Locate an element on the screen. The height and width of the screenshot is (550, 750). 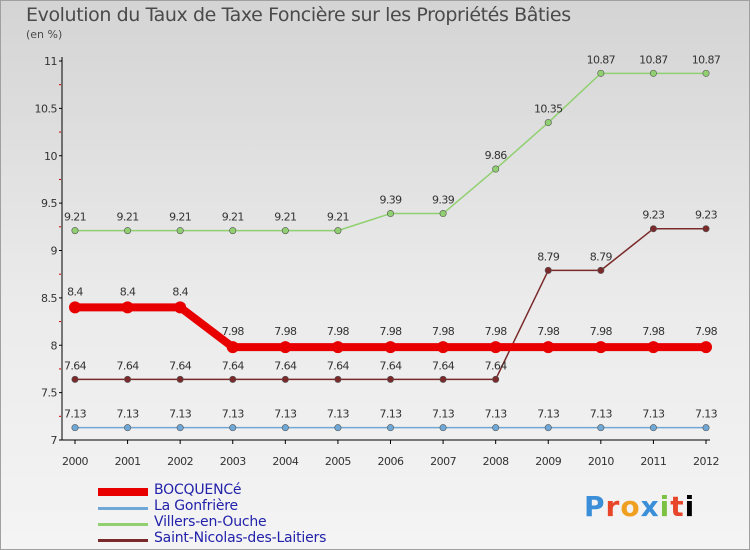
x-tick-label: 2012 is located at coordinates (706, 461).